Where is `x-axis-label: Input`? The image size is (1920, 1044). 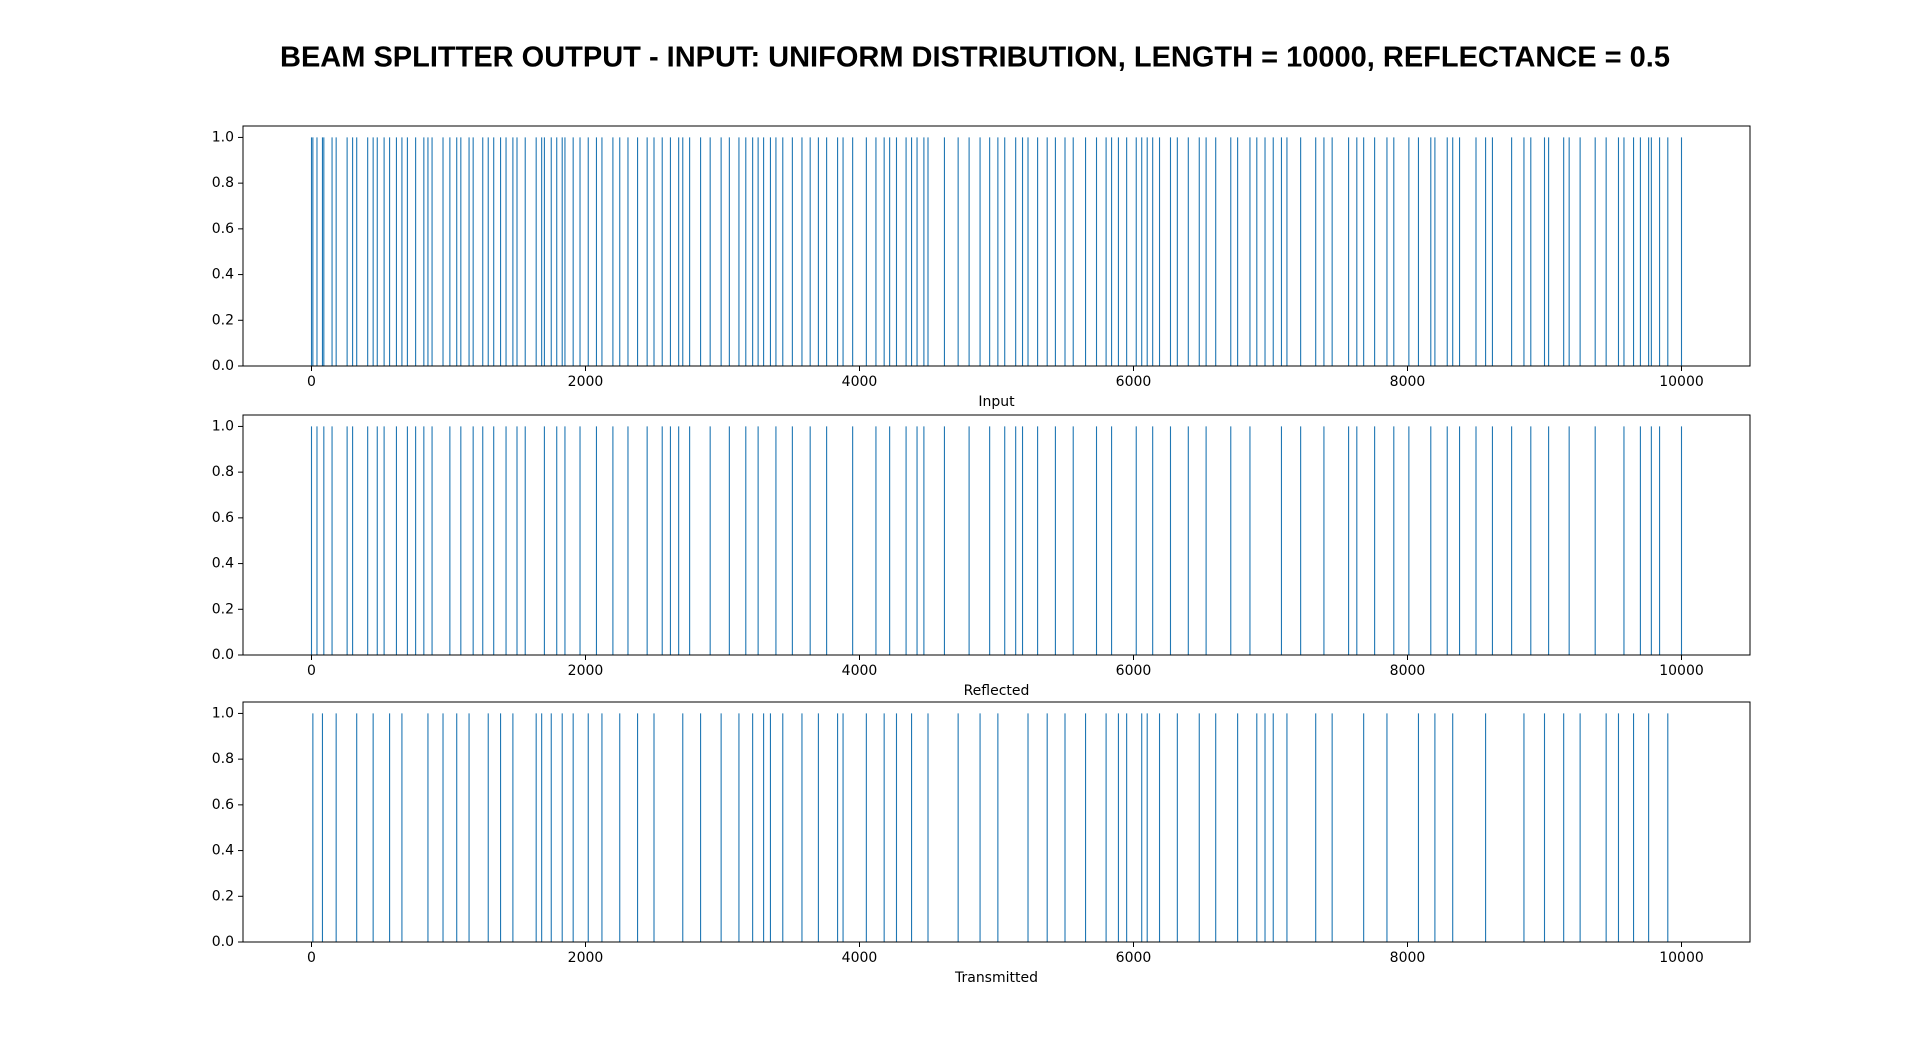 x-axis-label: Input is located at coordinates (996, 402).